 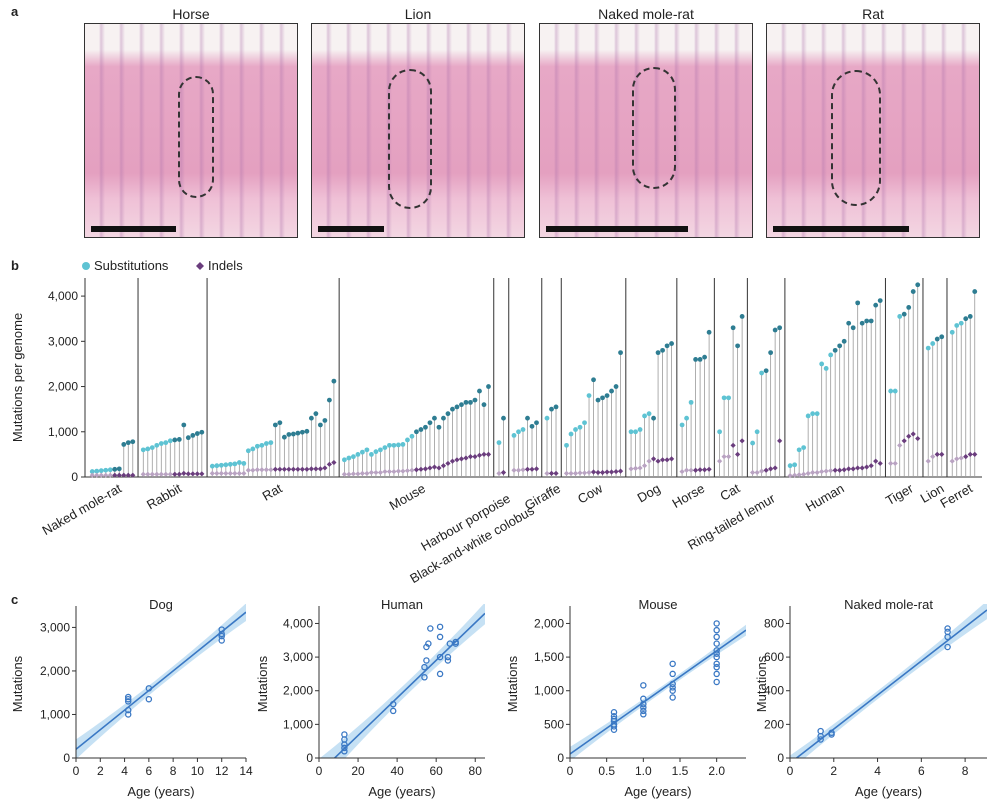 I want to click on x-tick-label: 20, so click(x=358, y=771).